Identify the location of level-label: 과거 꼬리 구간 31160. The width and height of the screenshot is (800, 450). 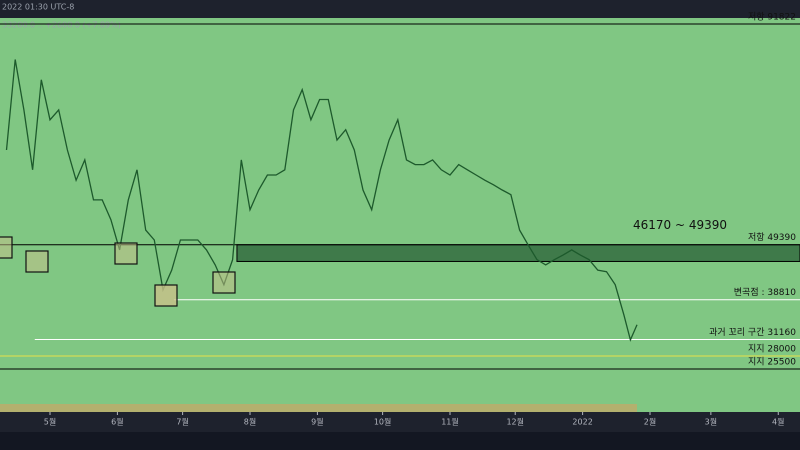
(752, 332).